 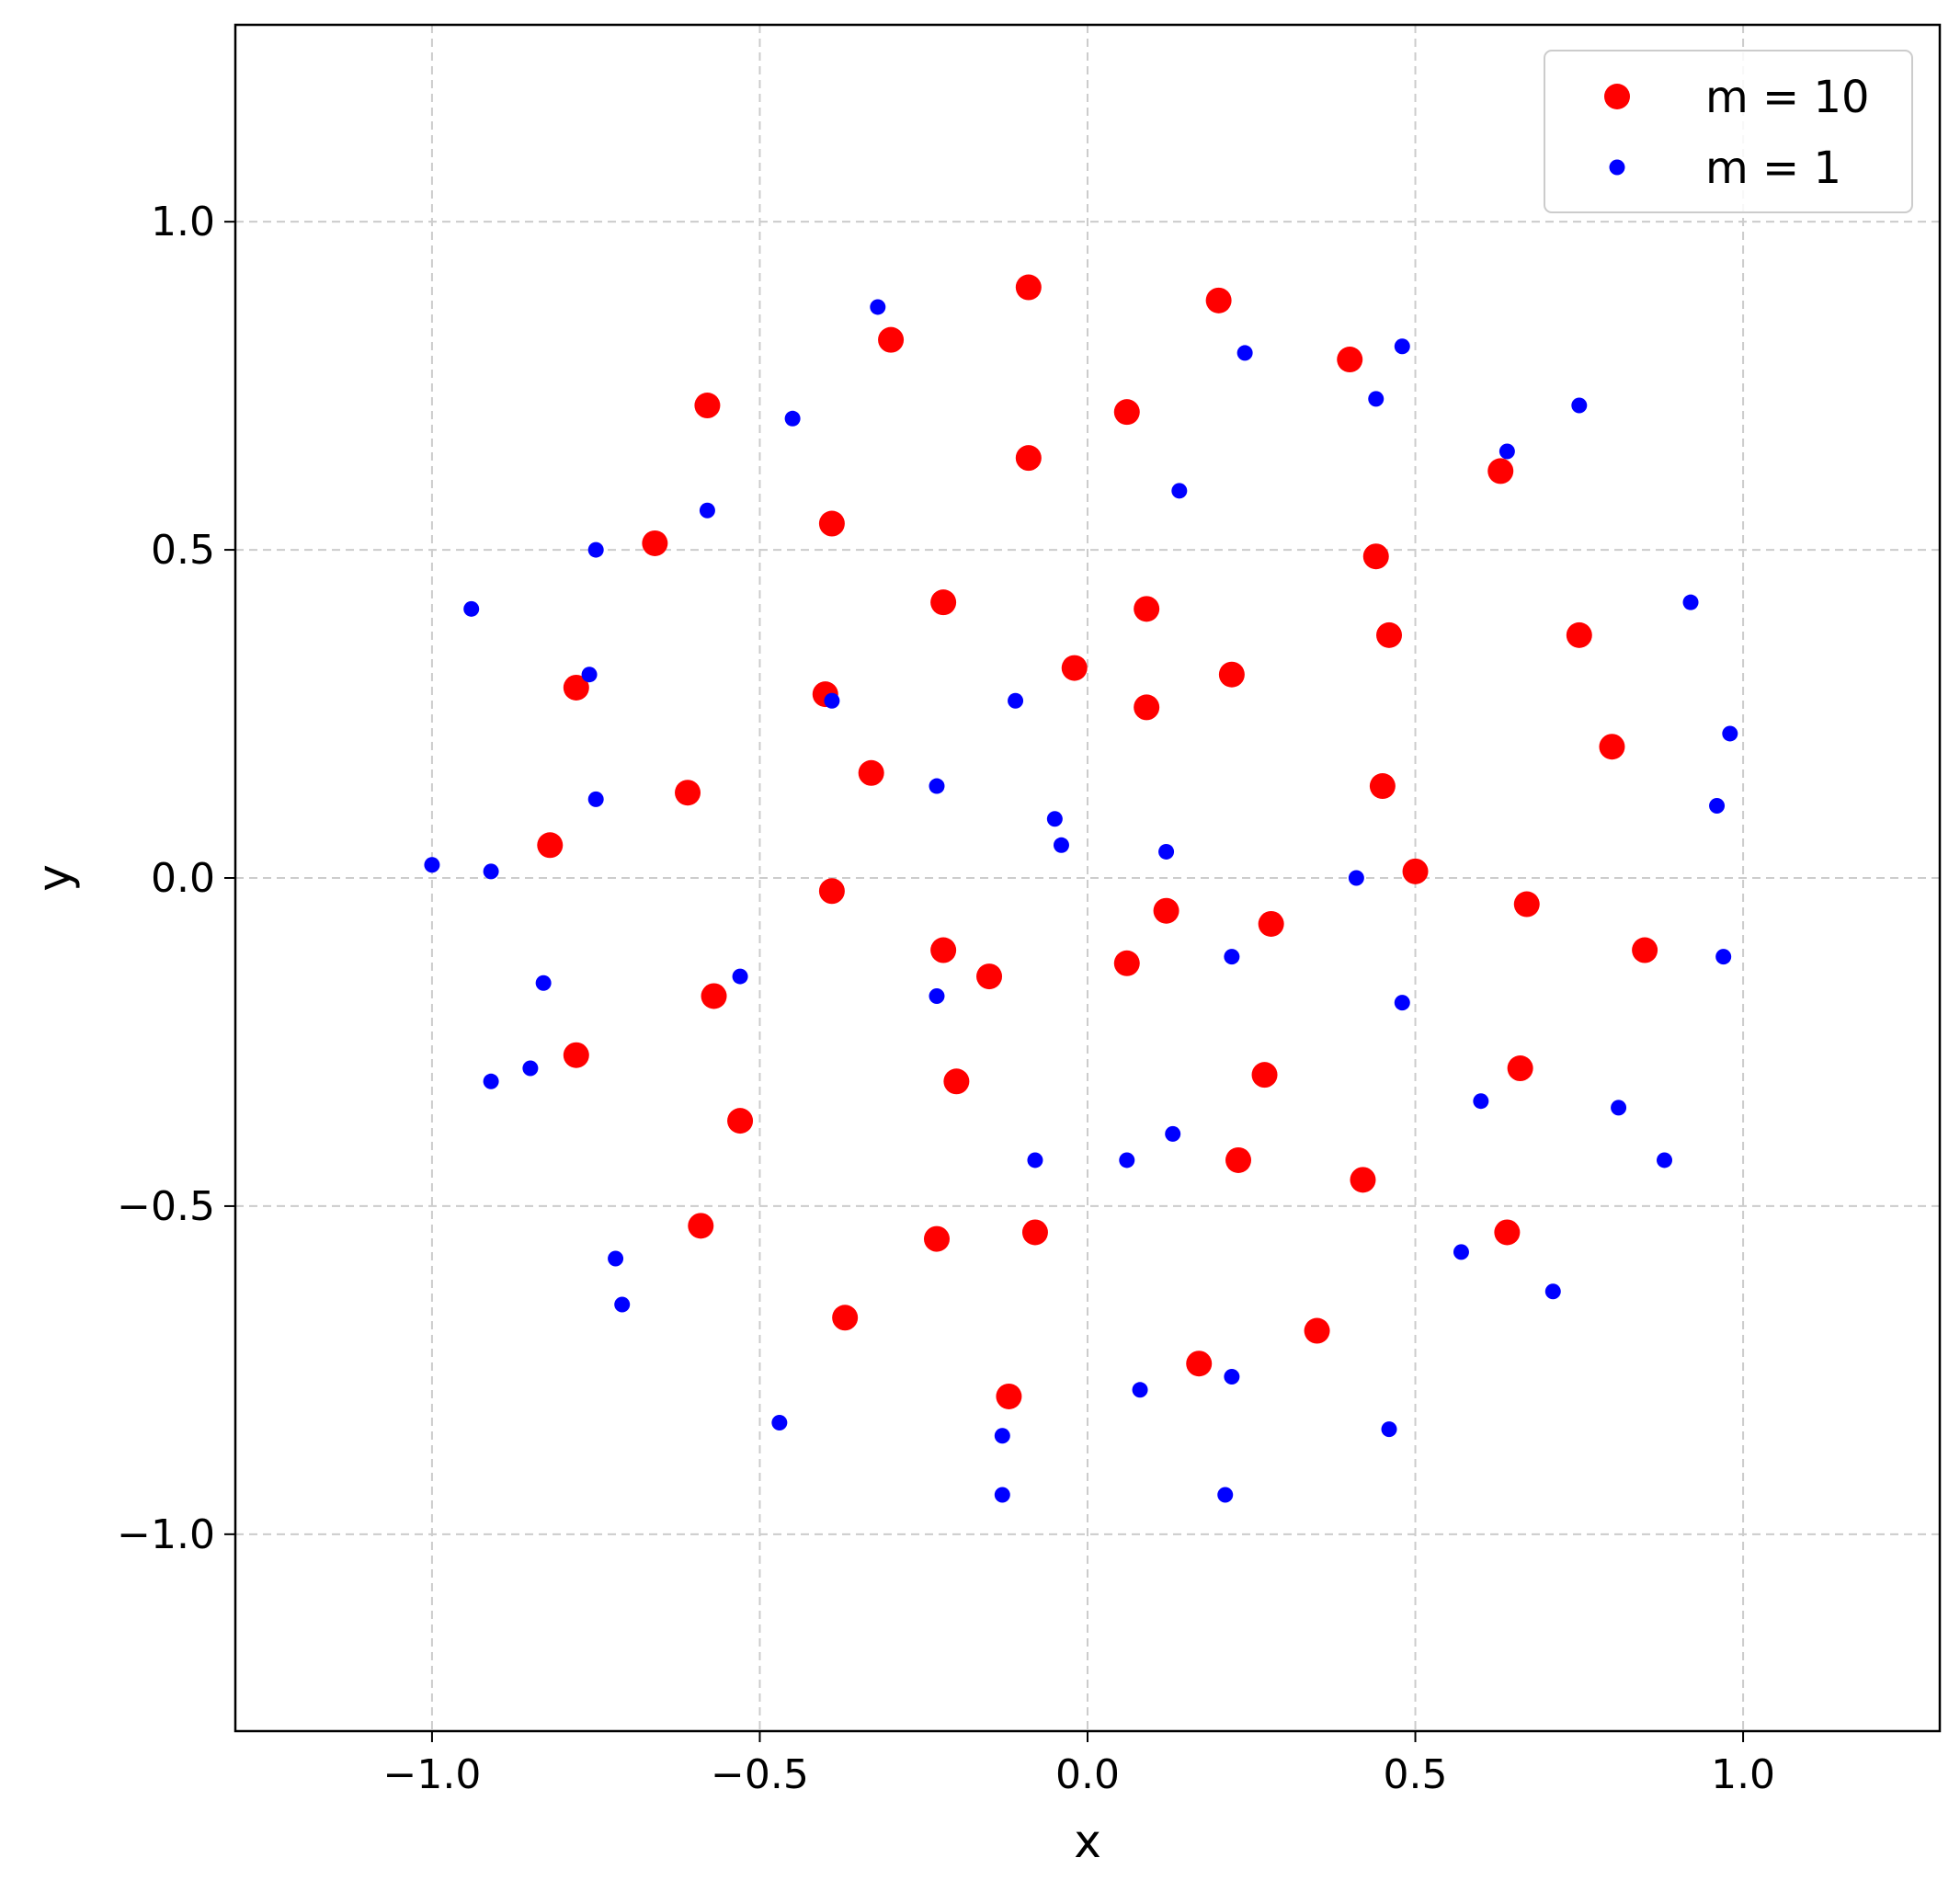 What do you see at coordinates (1087, 1841) in the screenshot?
I see `x-axis-label: x` at bounding box center [1087, 1841].